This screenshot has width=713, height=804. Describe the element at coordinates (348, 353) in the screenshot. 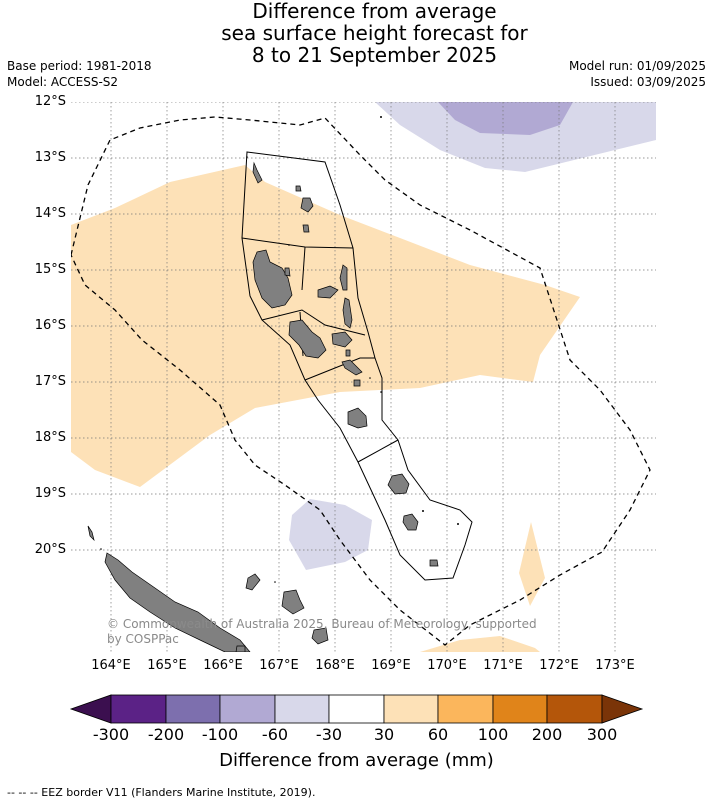

I see `island-paama` at that location.